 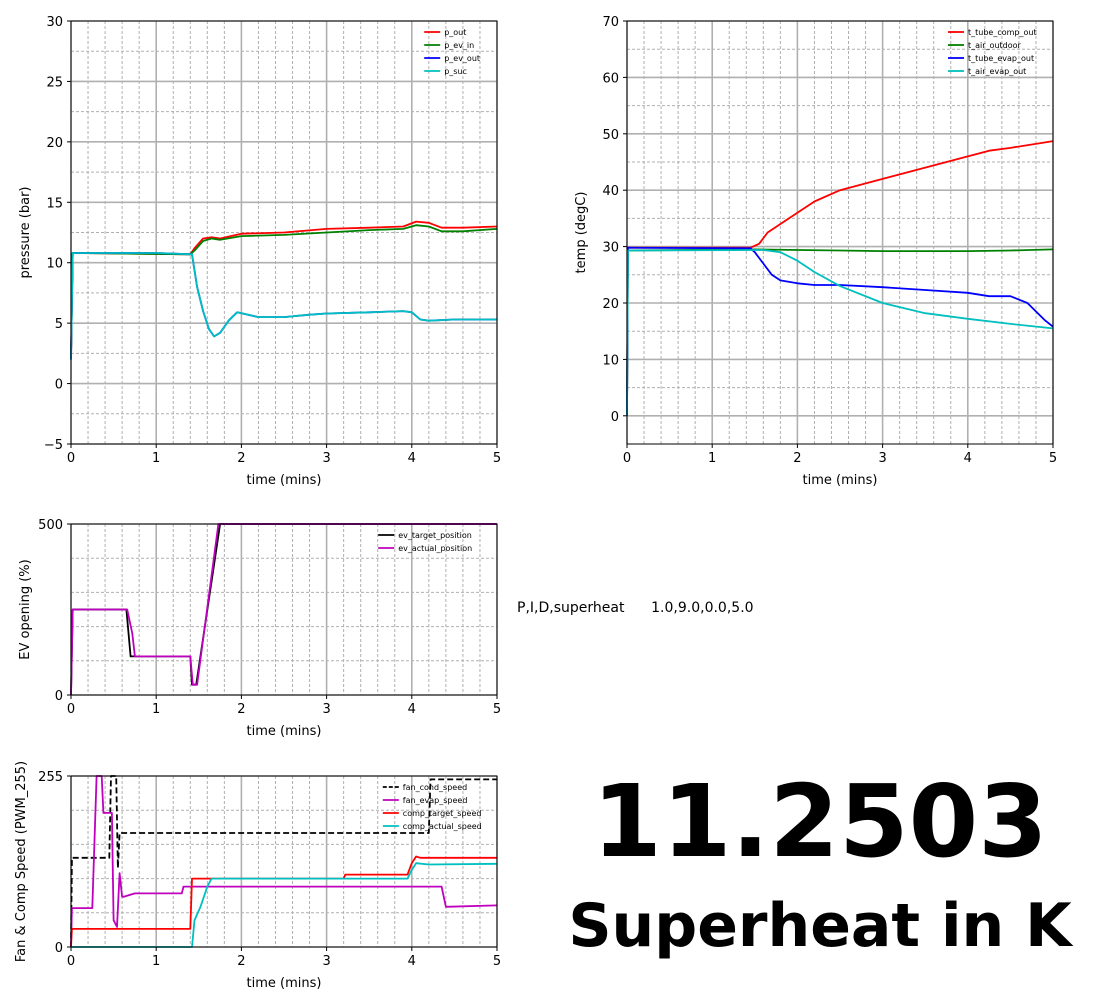 I want to click on series-line-comp_target_speed, so click(x=283, y=901).